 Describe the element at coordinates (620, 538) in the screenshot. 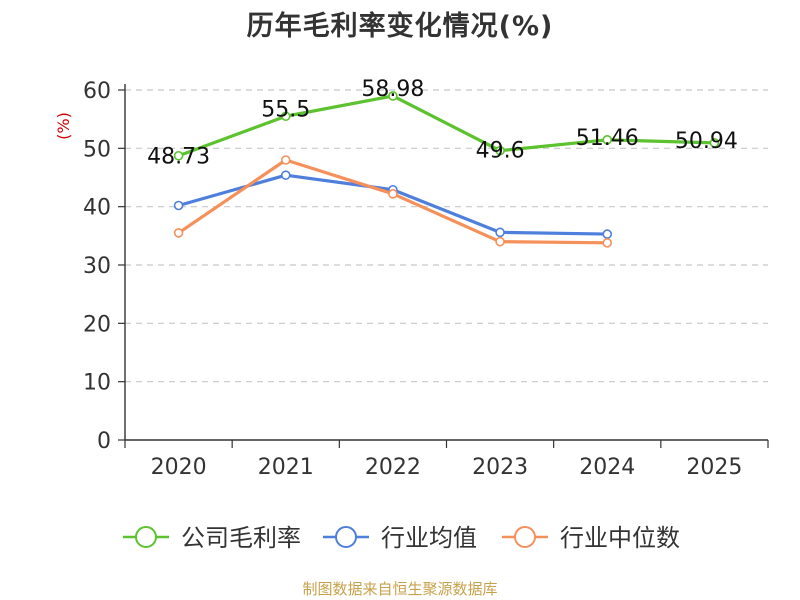

I see `legend-label: 行业中位数` at that location.